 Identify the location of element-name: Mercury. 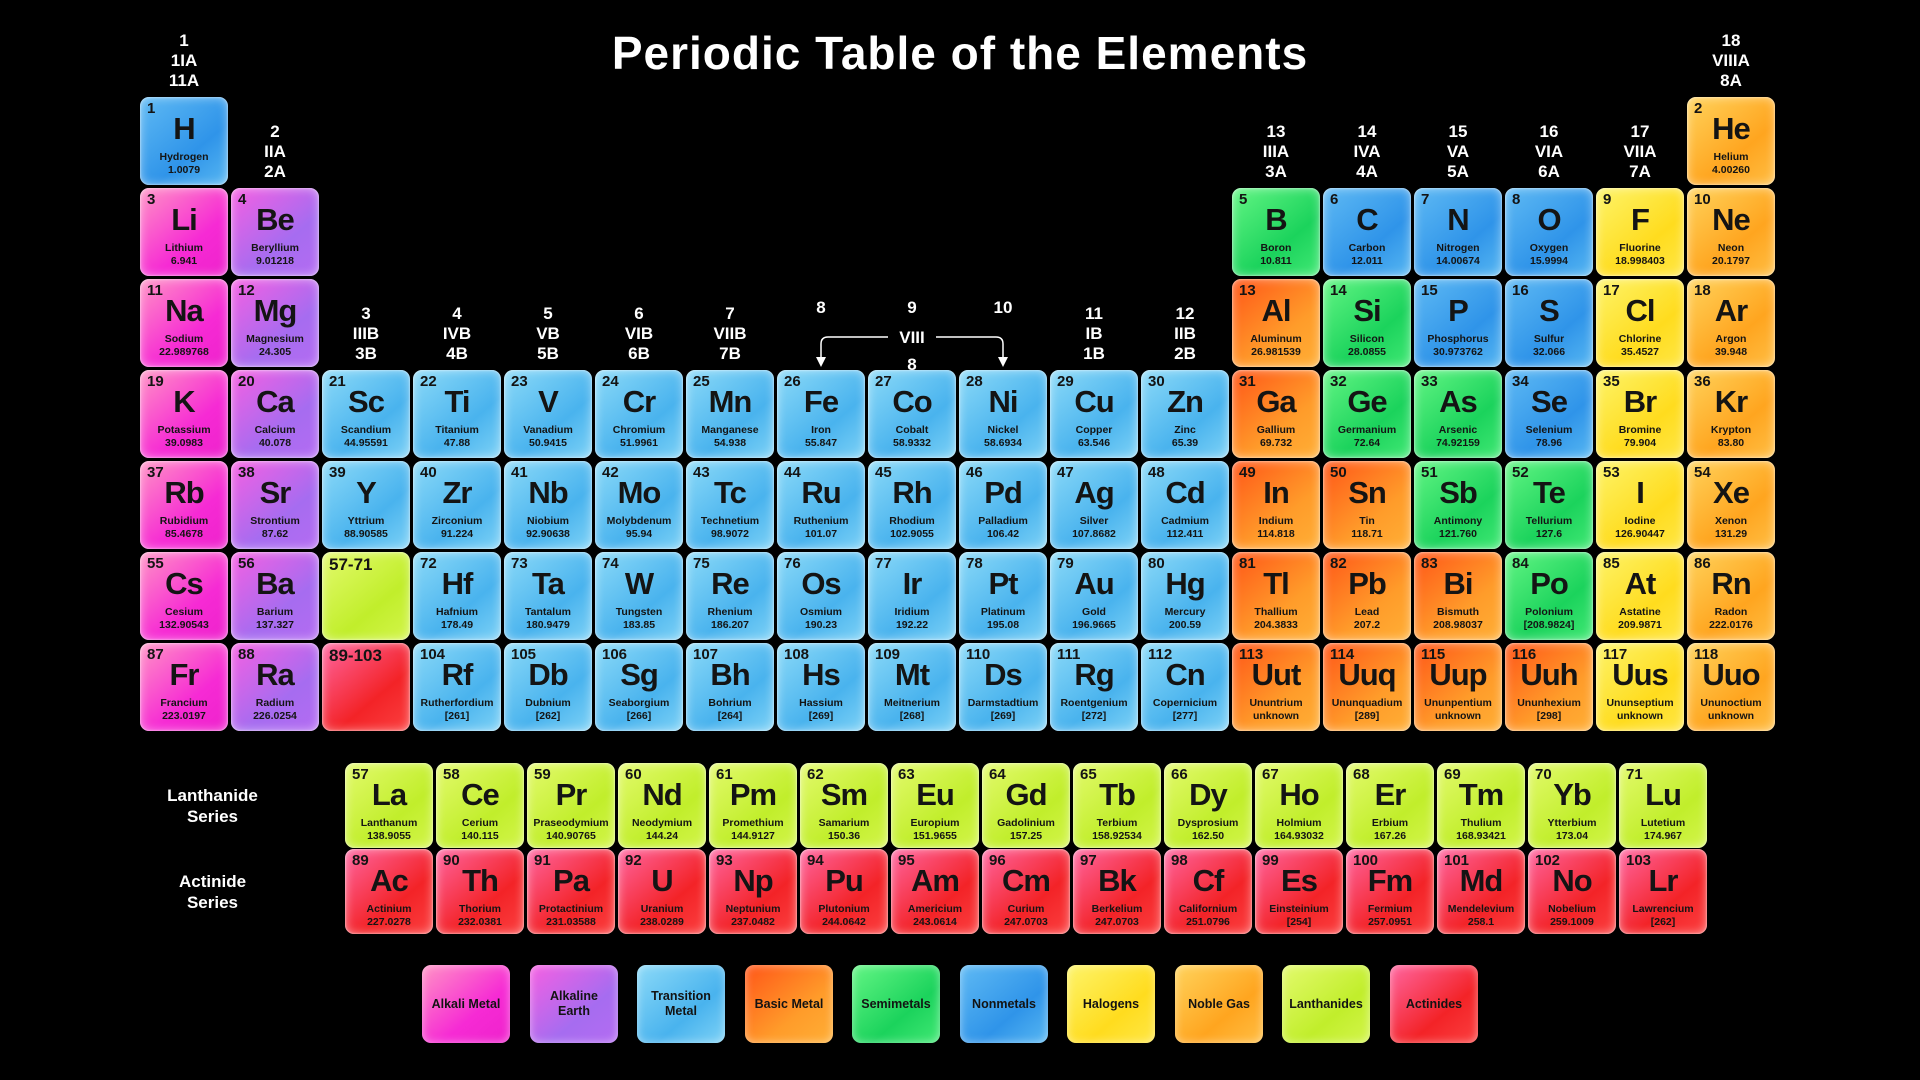
(1185, 612).